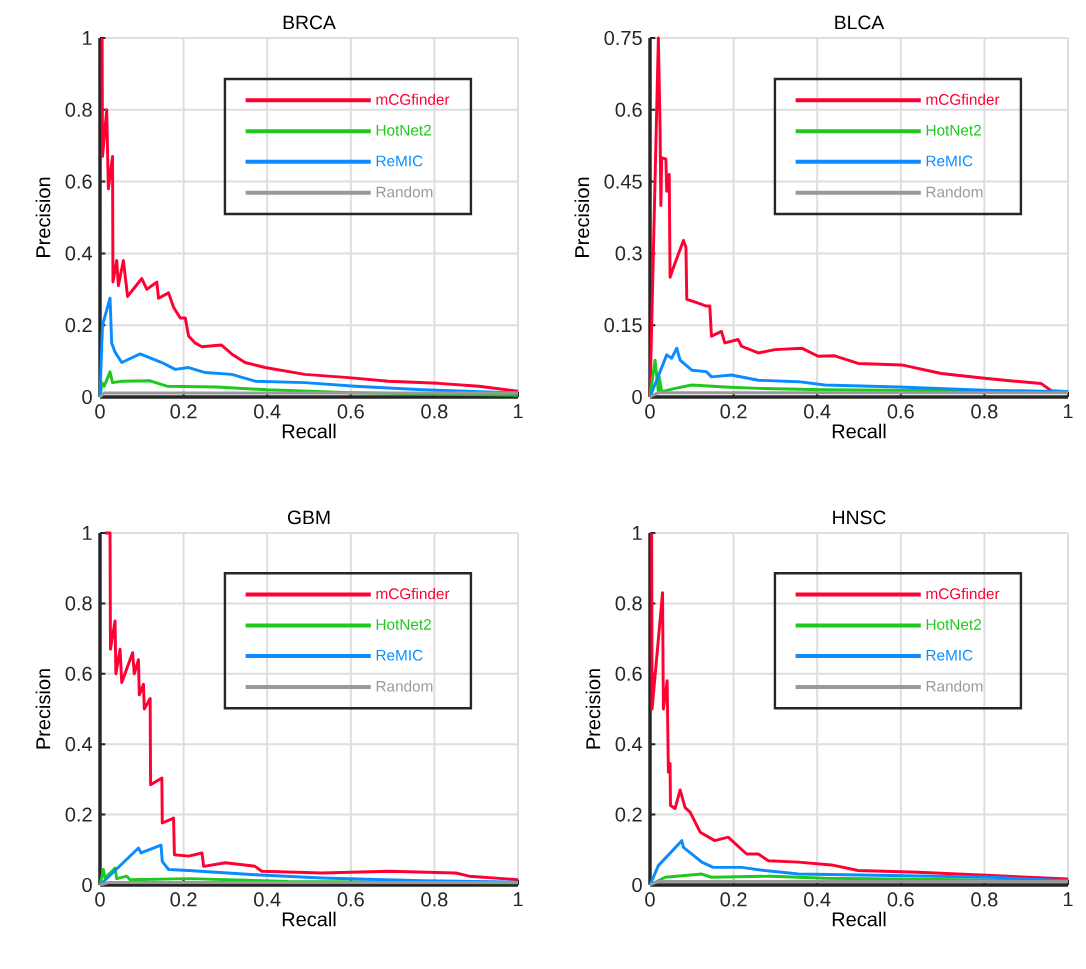  Describe the element at coordinates (308, 517) in the screenshot. I see `chart-title: GBM` at that location.